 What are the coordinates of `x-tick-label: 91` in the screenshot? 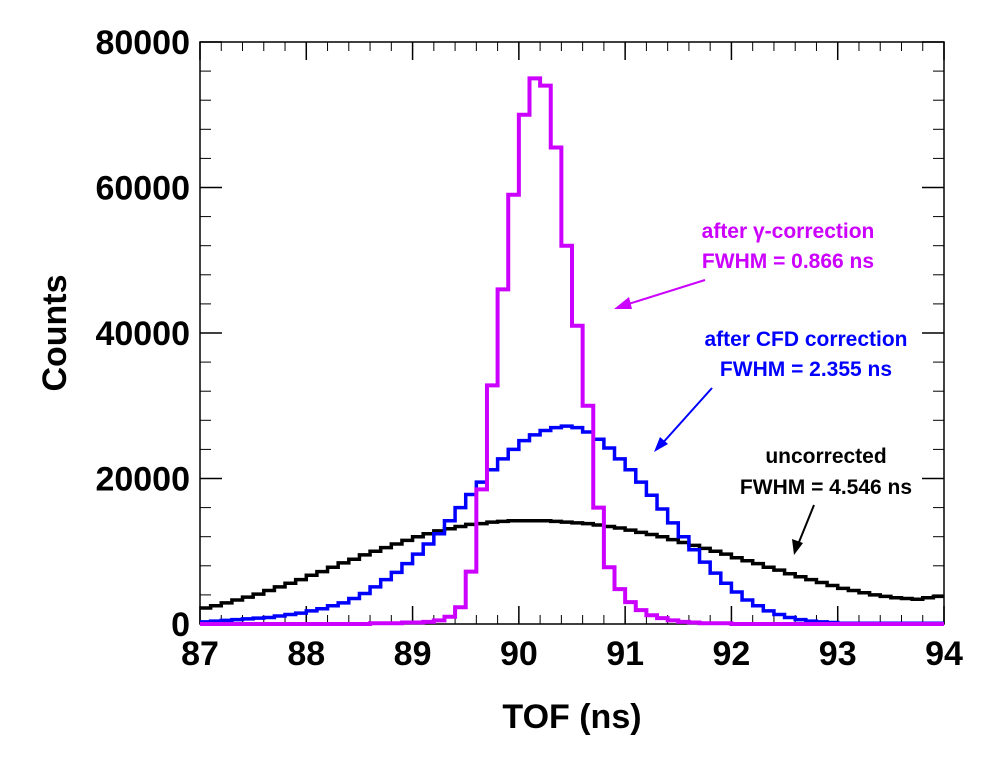 It's located at (625, 654).